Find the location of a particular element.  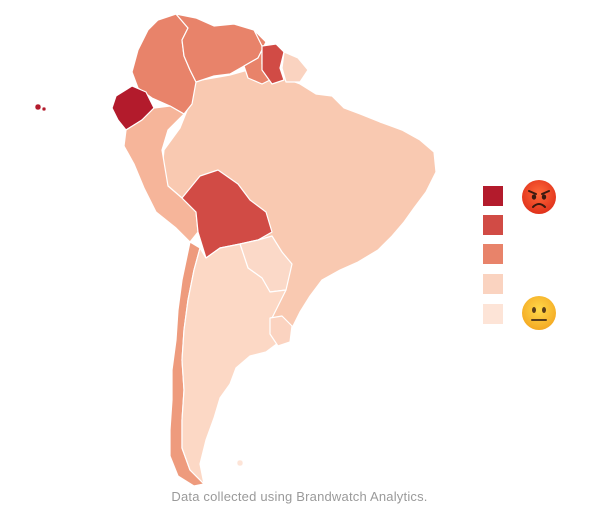

country-falklands is located at coordinates (240, 463).